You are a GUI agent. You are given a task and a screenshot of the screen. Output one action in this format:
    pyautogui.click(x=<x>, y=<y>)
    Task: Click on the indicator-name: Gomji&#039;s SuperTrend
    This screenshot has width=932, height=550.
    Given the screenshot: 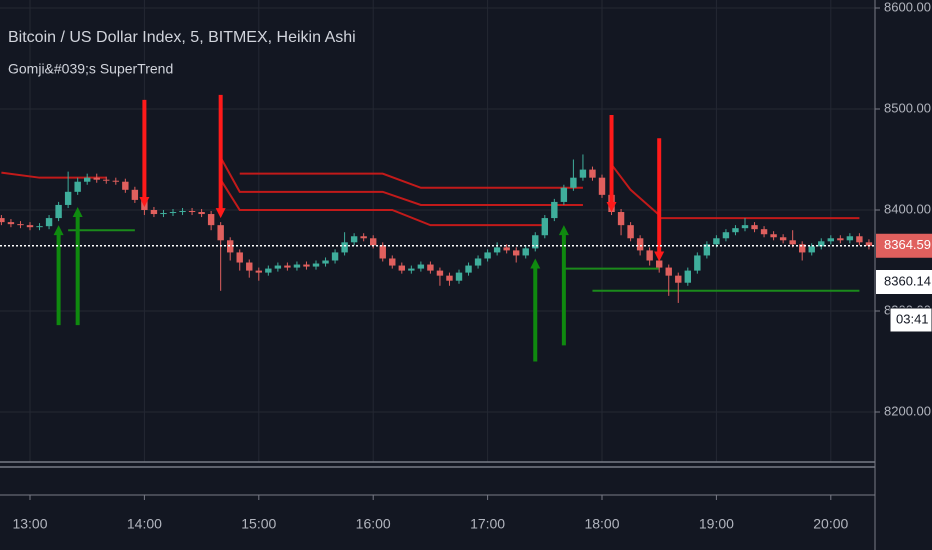 What is the action you would take?
    pyautogui.click(x=90, y=69)
    